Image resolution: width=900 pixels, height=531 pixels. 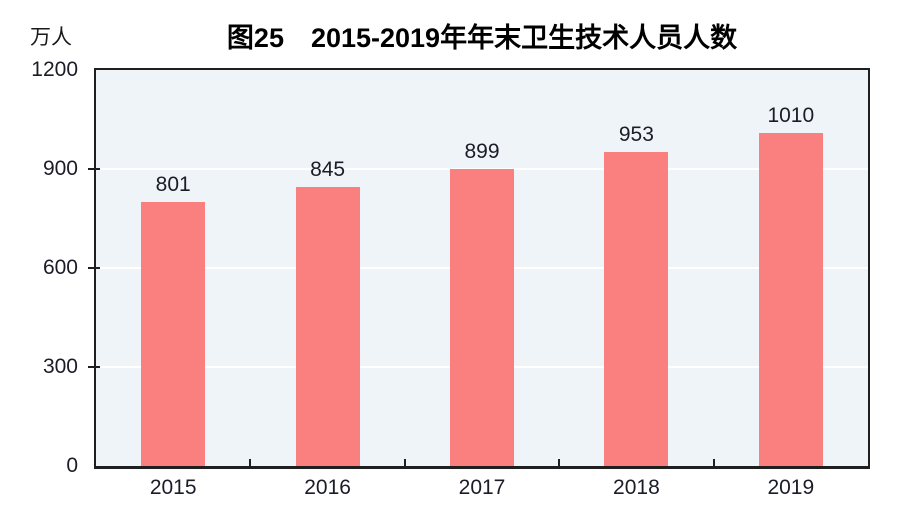 What do you see at coordinates (327, 326) in the screenshot?
I see `bar-2016` at bounding box center [327, 326].